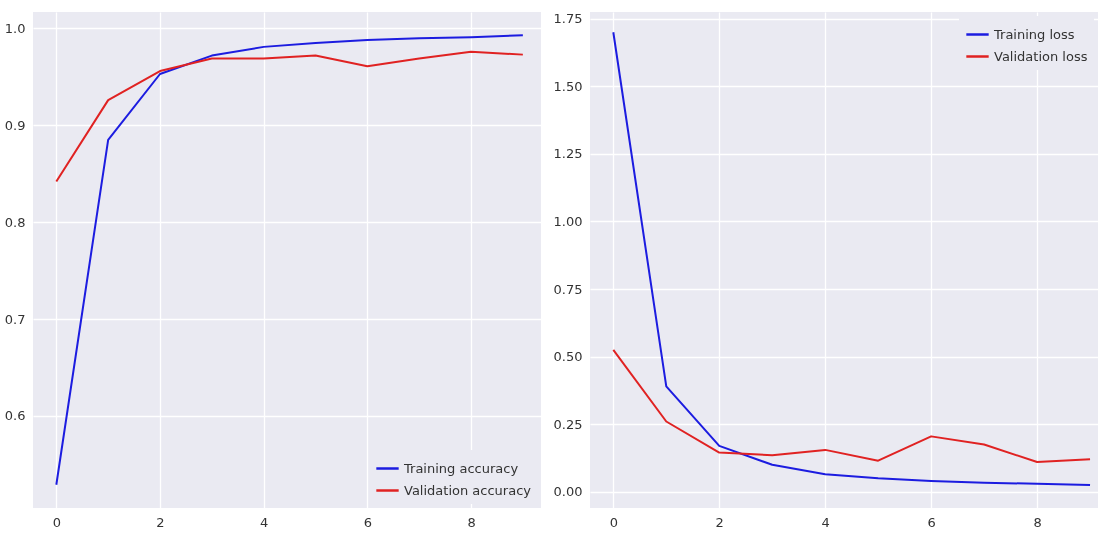 The image size is (1113, 538). I want to click on y-tick-label: 1.00, so click(568, 221).